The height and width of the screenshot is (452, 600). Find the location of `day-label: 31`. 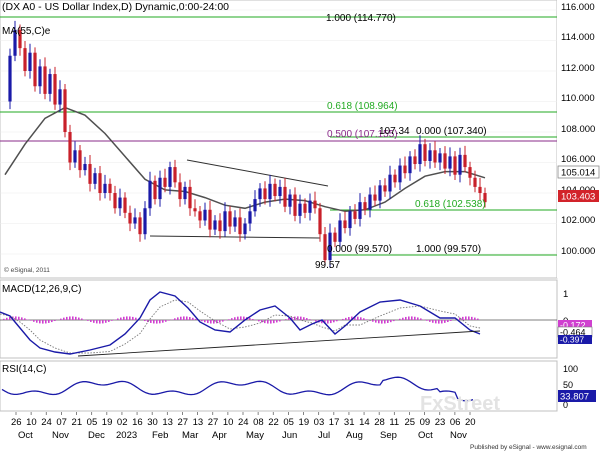

day-label: 31 is located at coordinates (349, 422).